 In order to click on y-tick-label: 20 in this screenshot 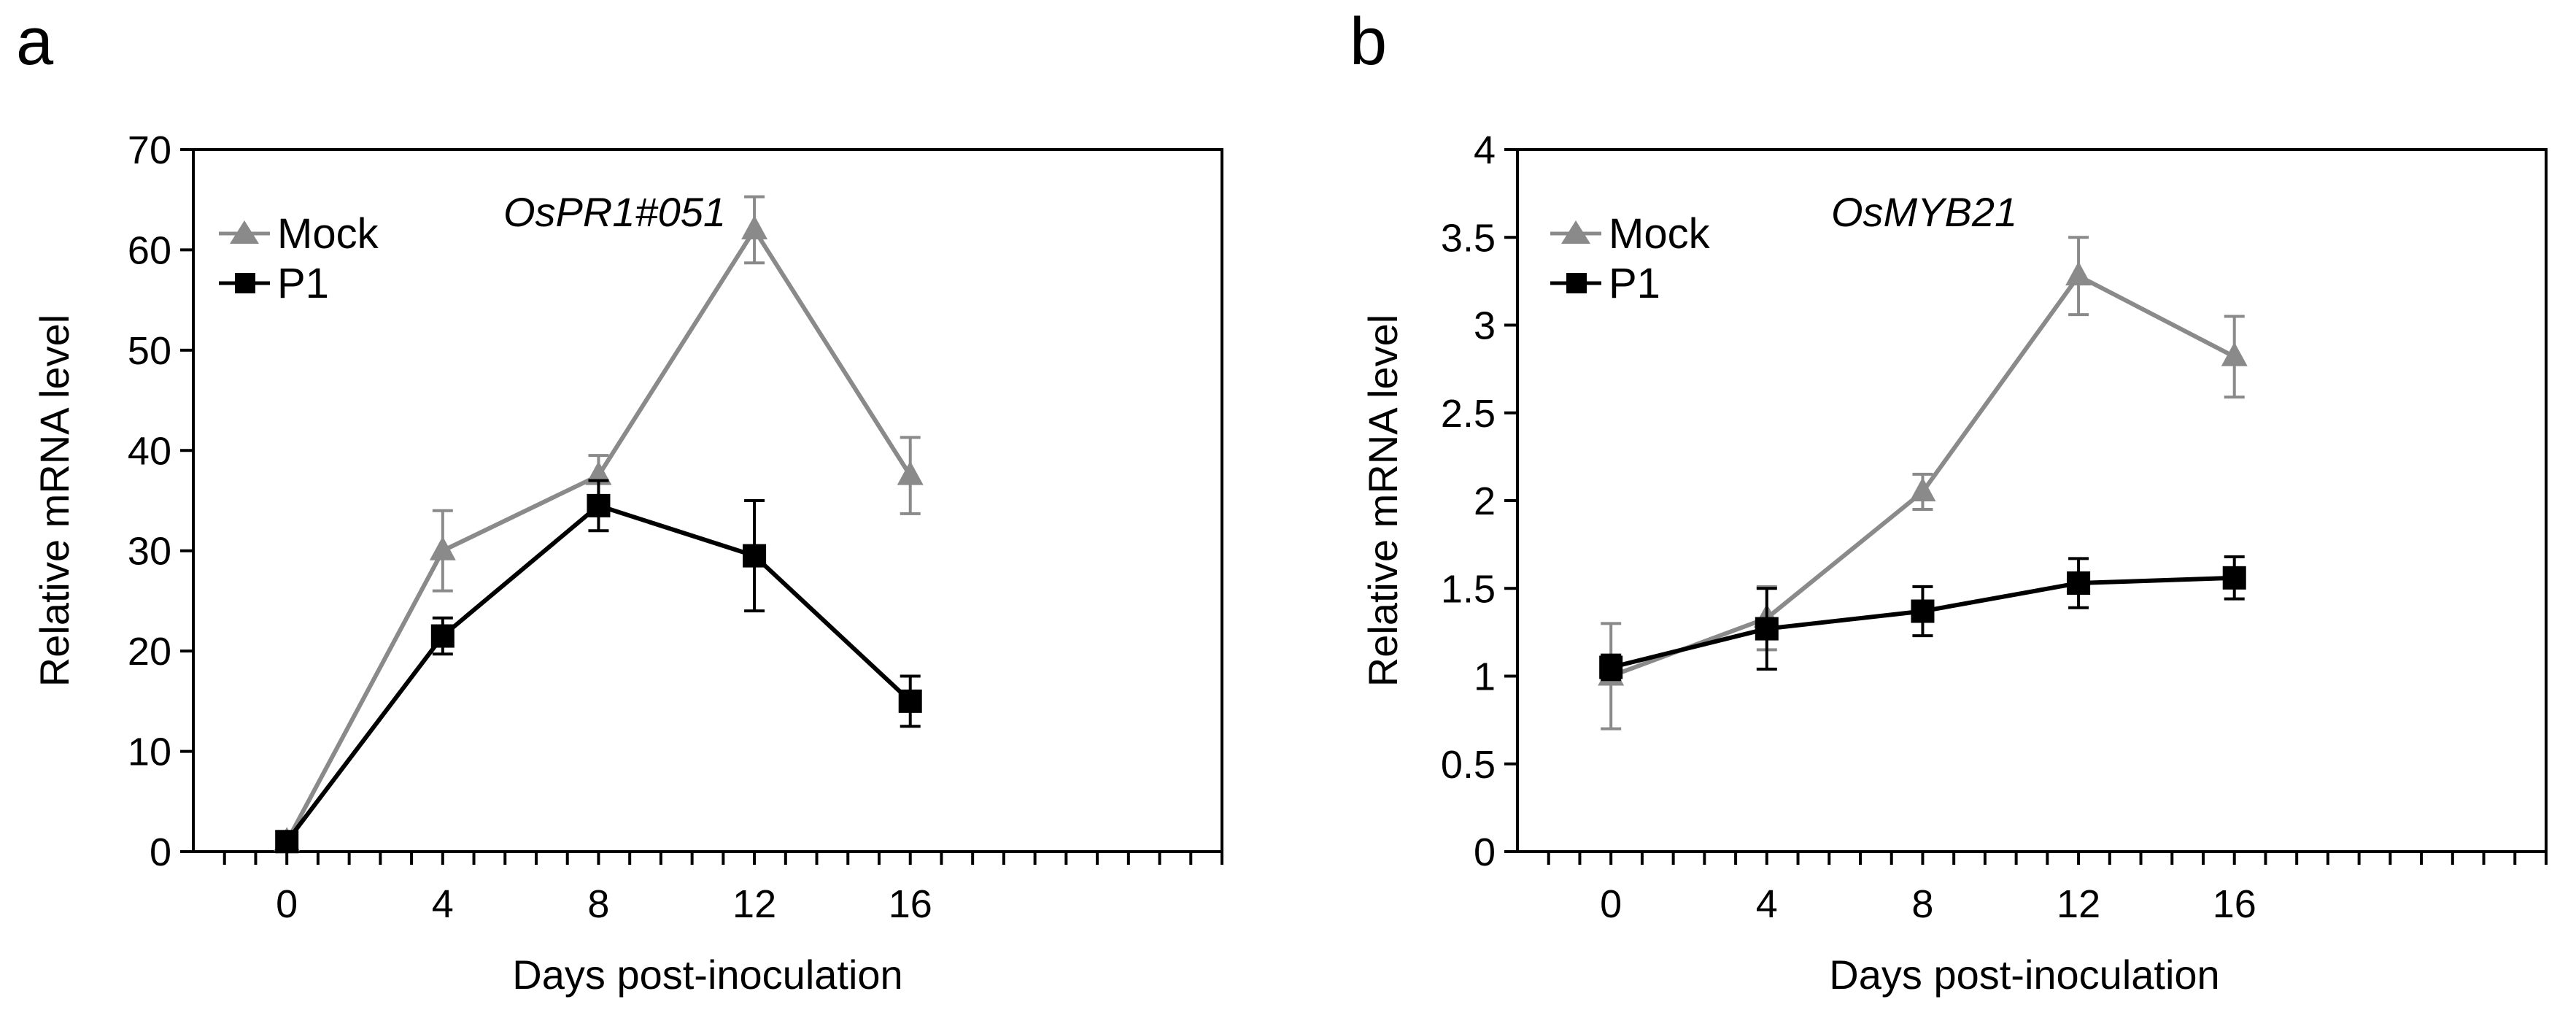, I will do `click(149, 652)`.